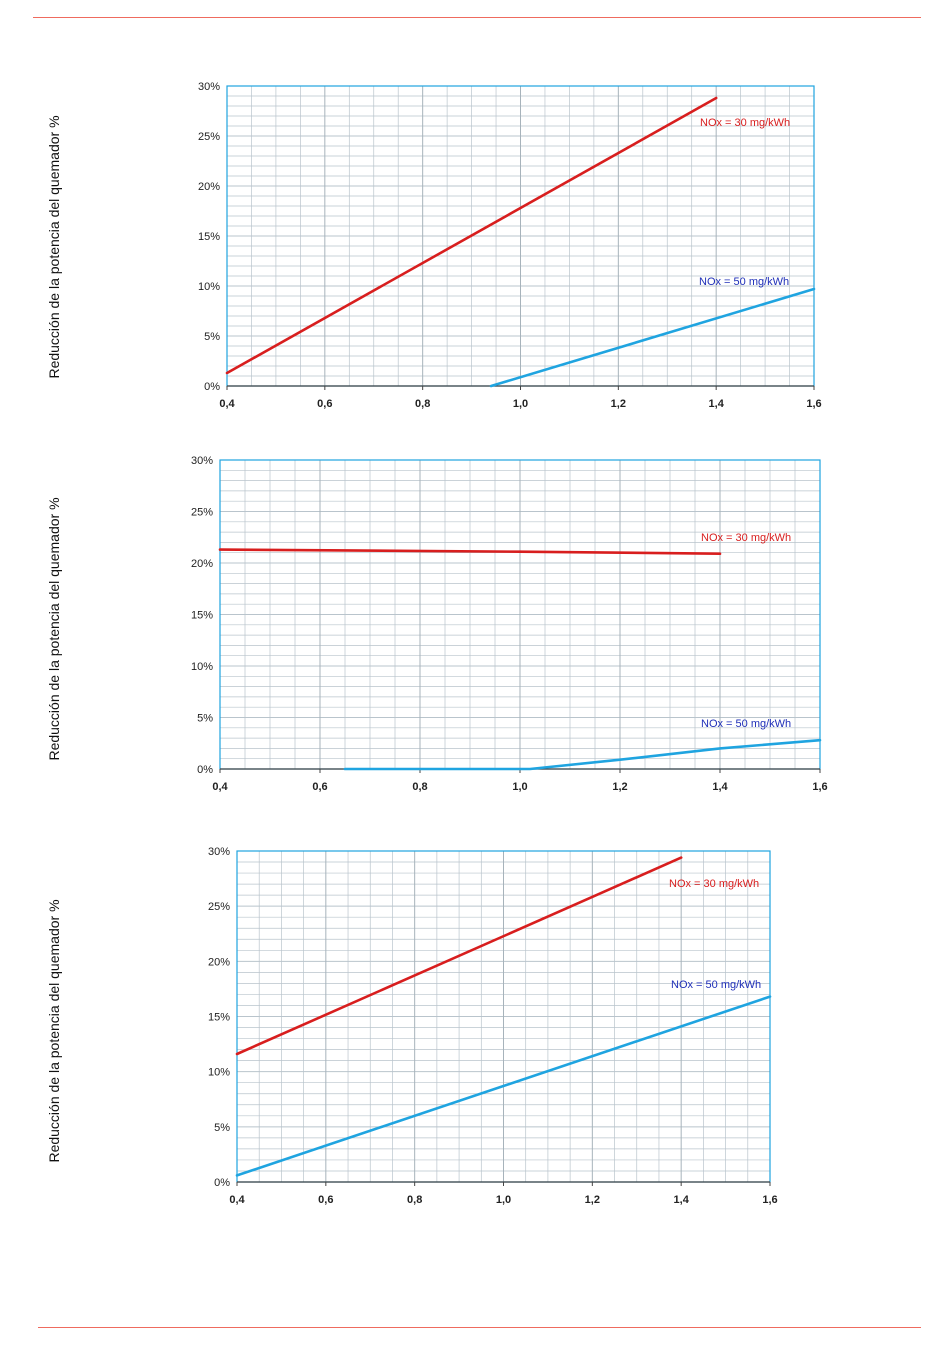  I want to click on bottom-page-rule, so click(479, 1327).